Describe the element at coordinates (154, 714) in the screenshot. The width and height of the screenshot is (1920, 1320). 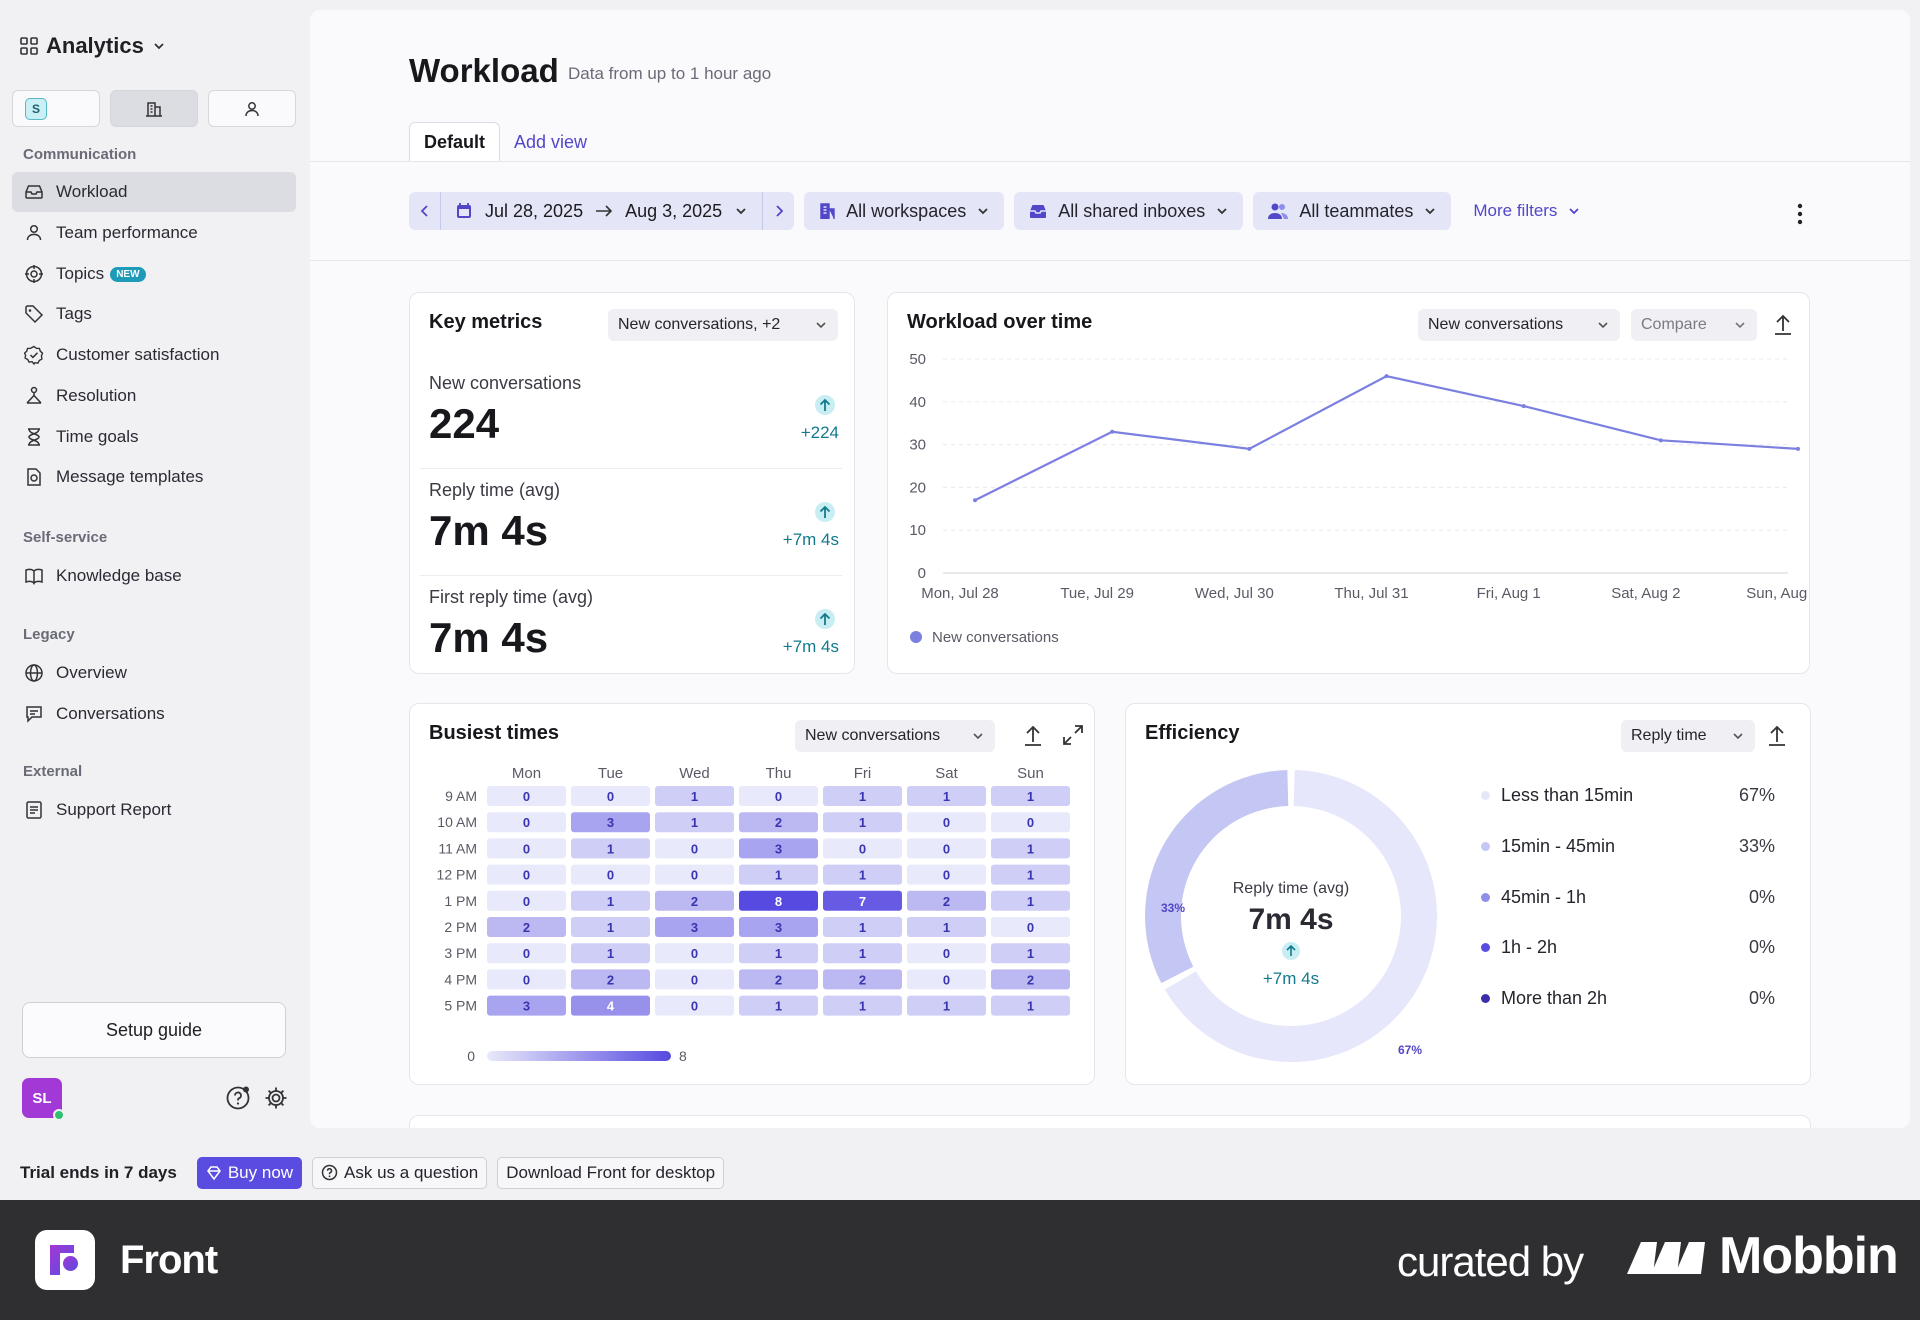
I see `sidebar-item-conversations: Conversations` at that location.